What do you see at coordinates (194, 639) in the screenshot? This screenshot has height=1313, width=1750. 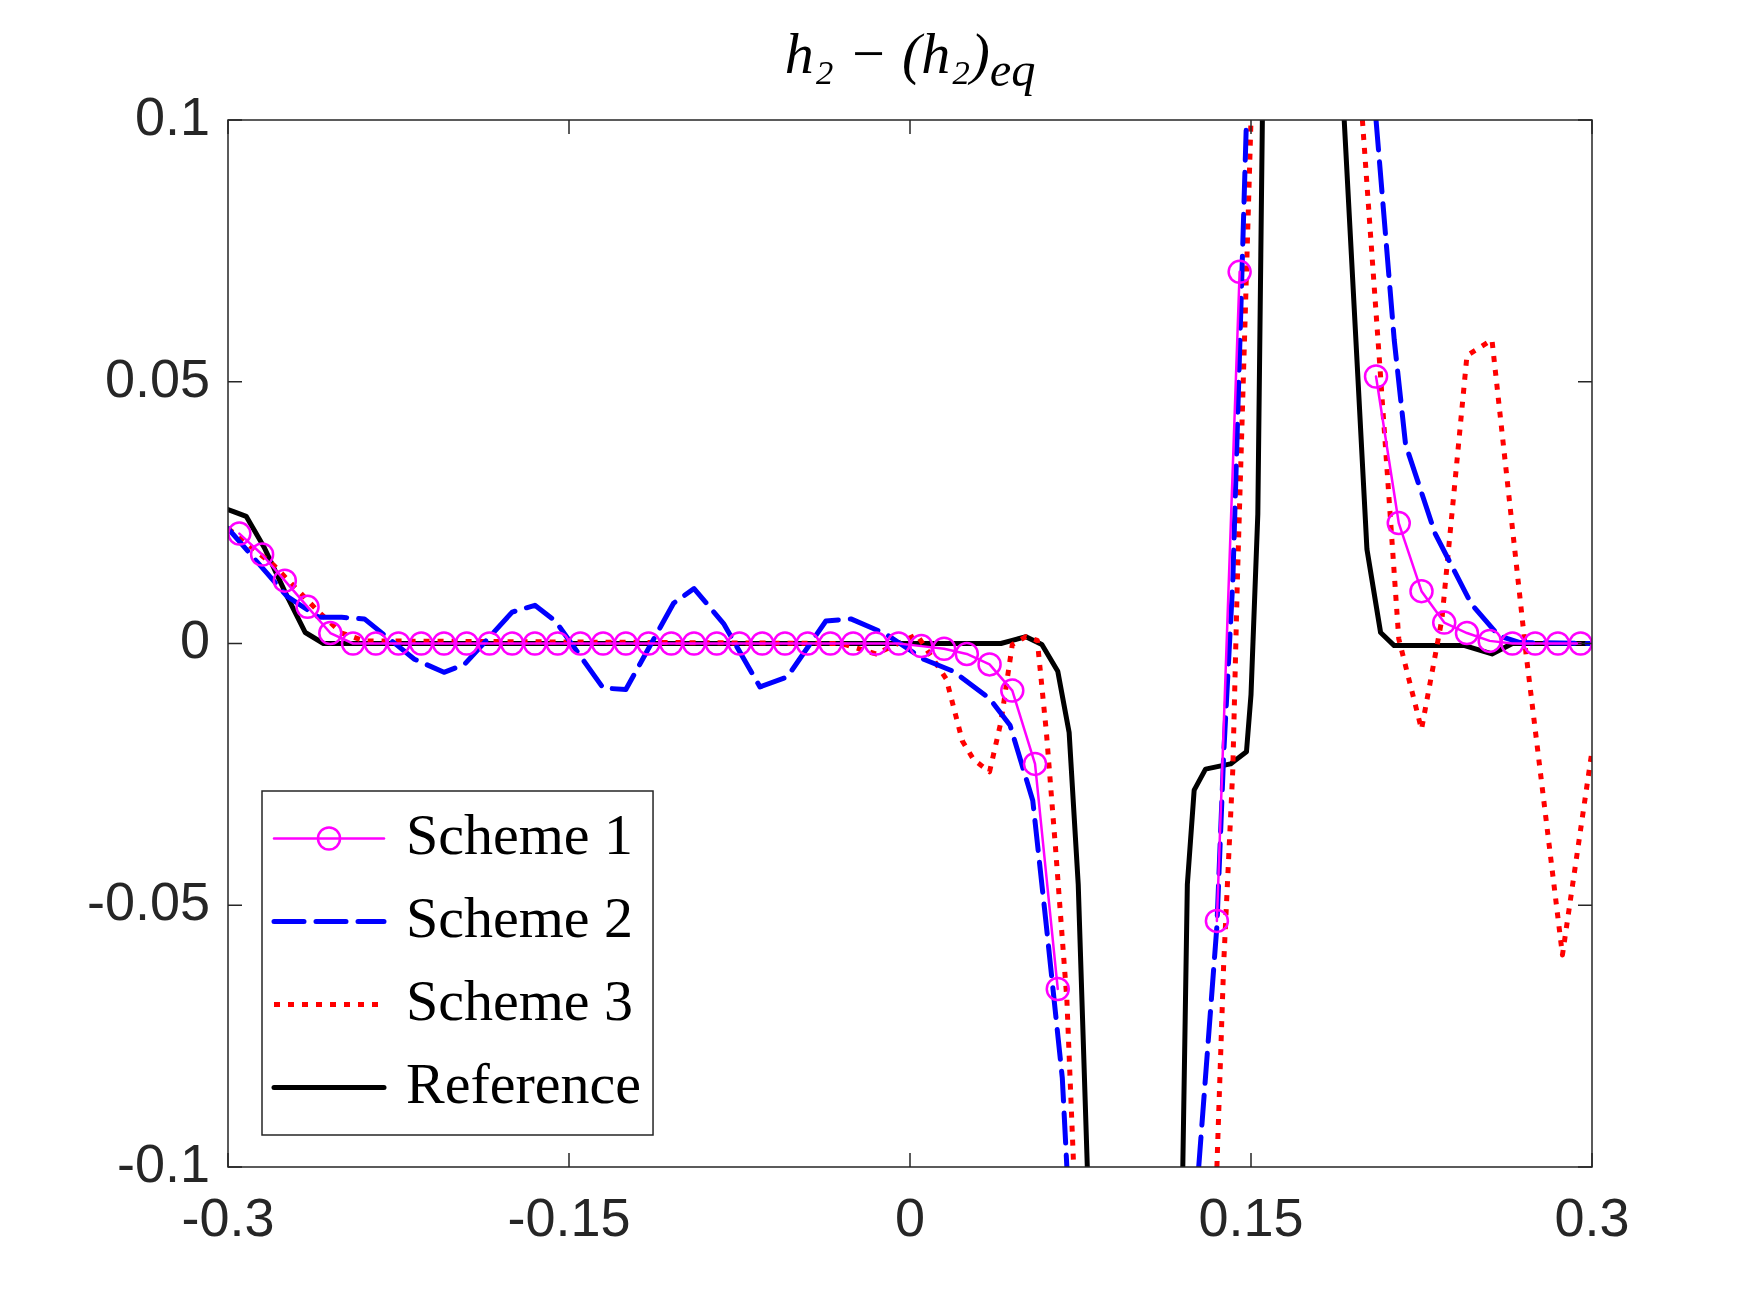 I see `y-tick-label: 0` at bounding box center [194, 639].